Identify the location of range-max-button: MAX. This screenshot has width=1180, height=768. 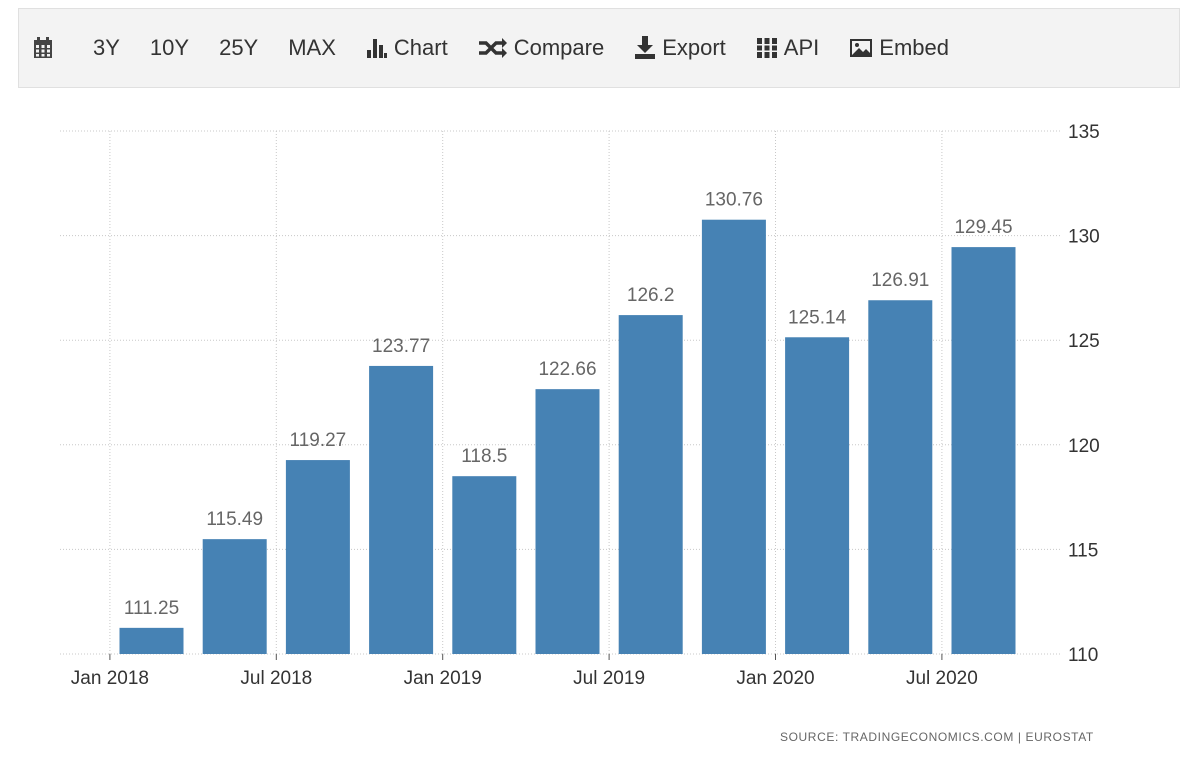
(312, 48).